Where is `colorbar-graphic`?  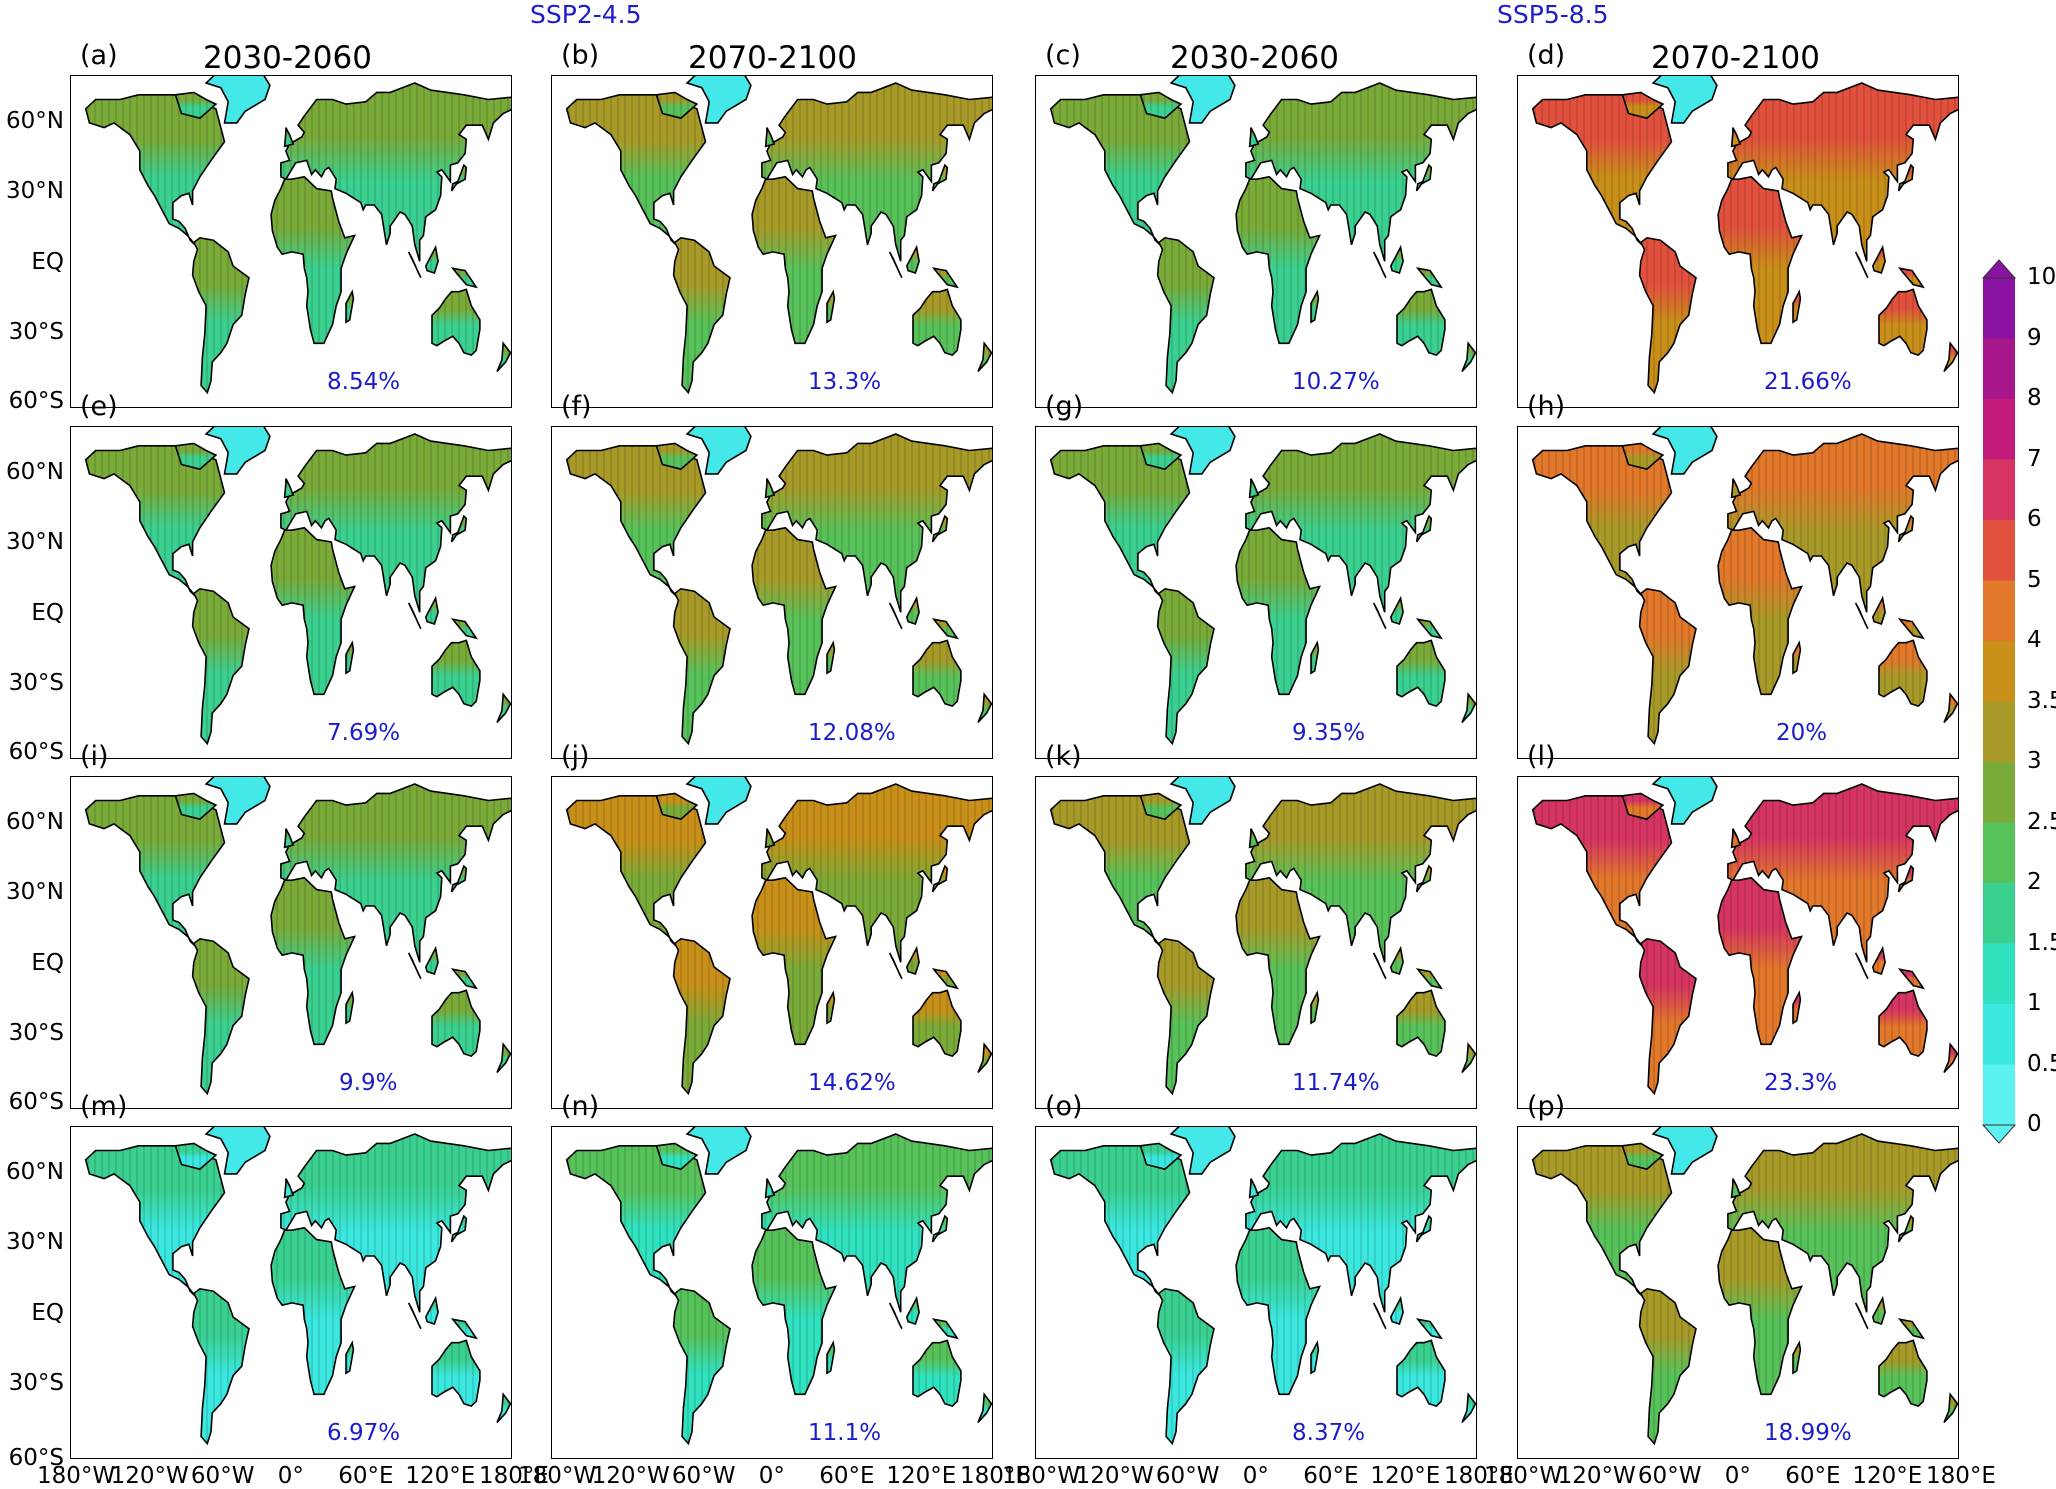
colorbar-graphic is located at coordinates (1999, 701).